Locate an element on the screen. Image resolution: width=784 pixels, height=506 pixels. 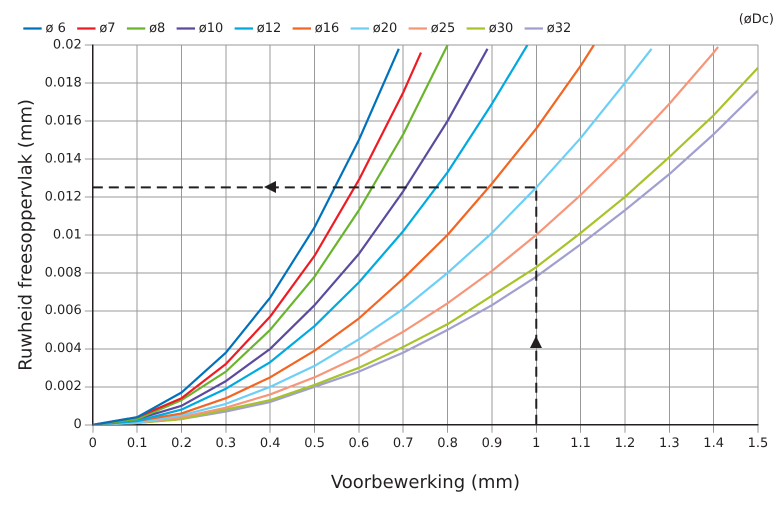
x-tick-label: 0.7 is located at coordinates (403, 443).